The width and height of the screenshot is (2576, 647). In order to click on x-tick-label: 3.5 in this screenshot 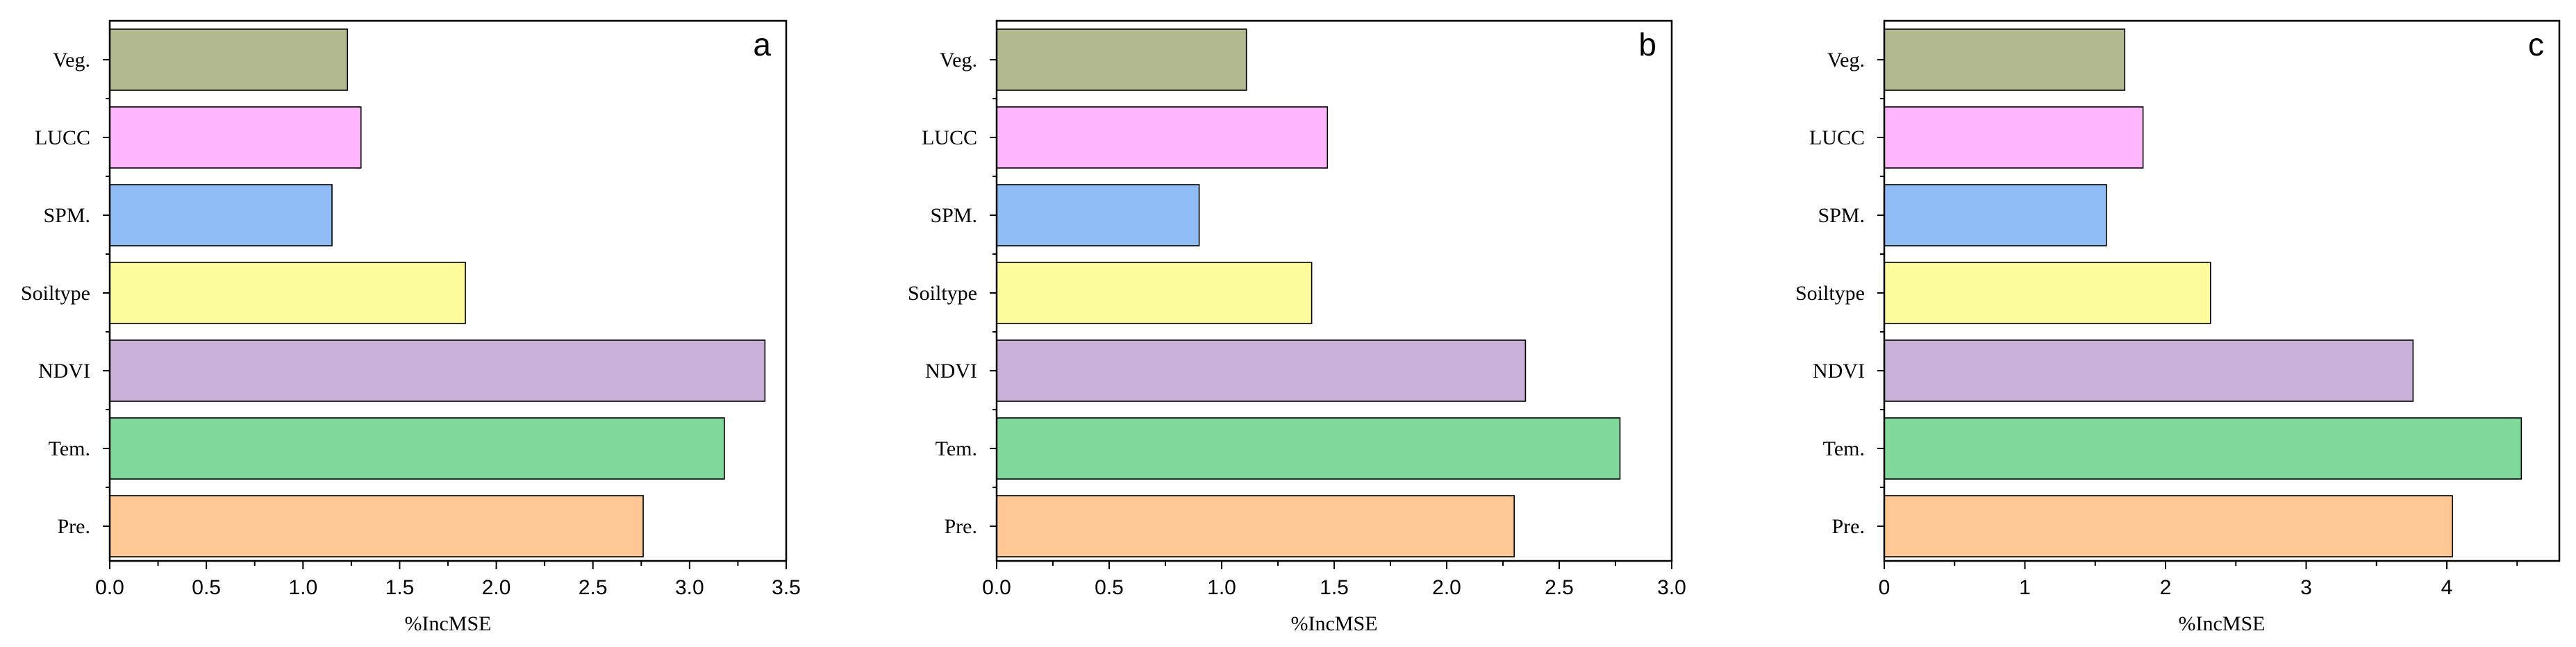, I will do `click(786, 587)`.